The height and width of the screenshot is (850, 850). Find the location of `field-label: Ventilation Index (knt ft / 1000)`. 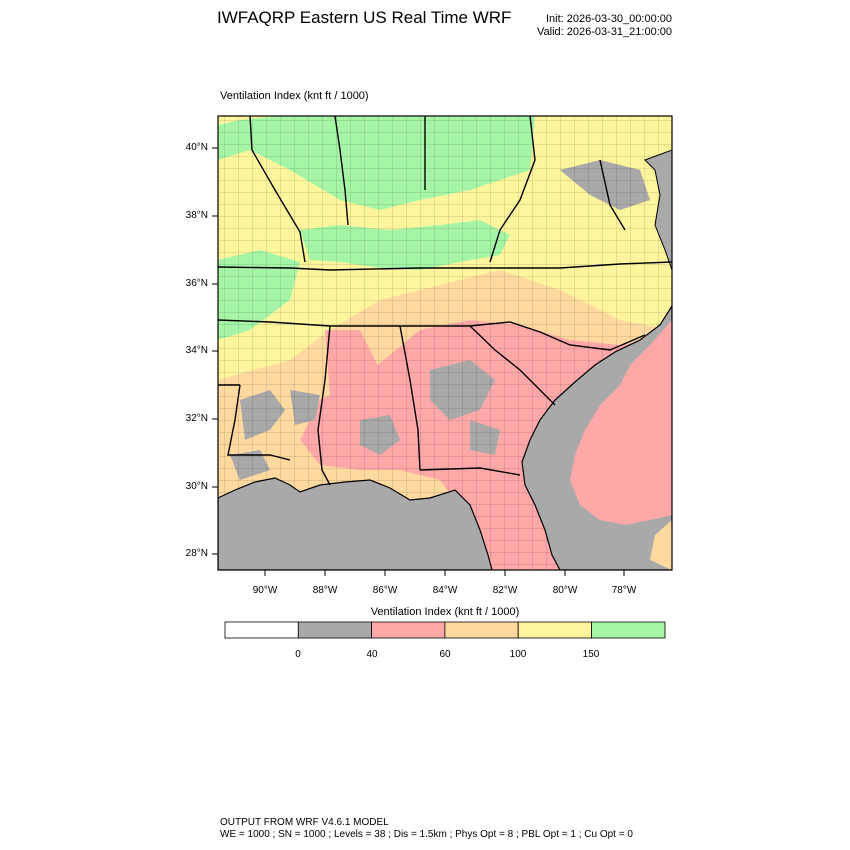

field-label: Ventilation Index (knt ft / 1000) is located at coordinates (294, 96).